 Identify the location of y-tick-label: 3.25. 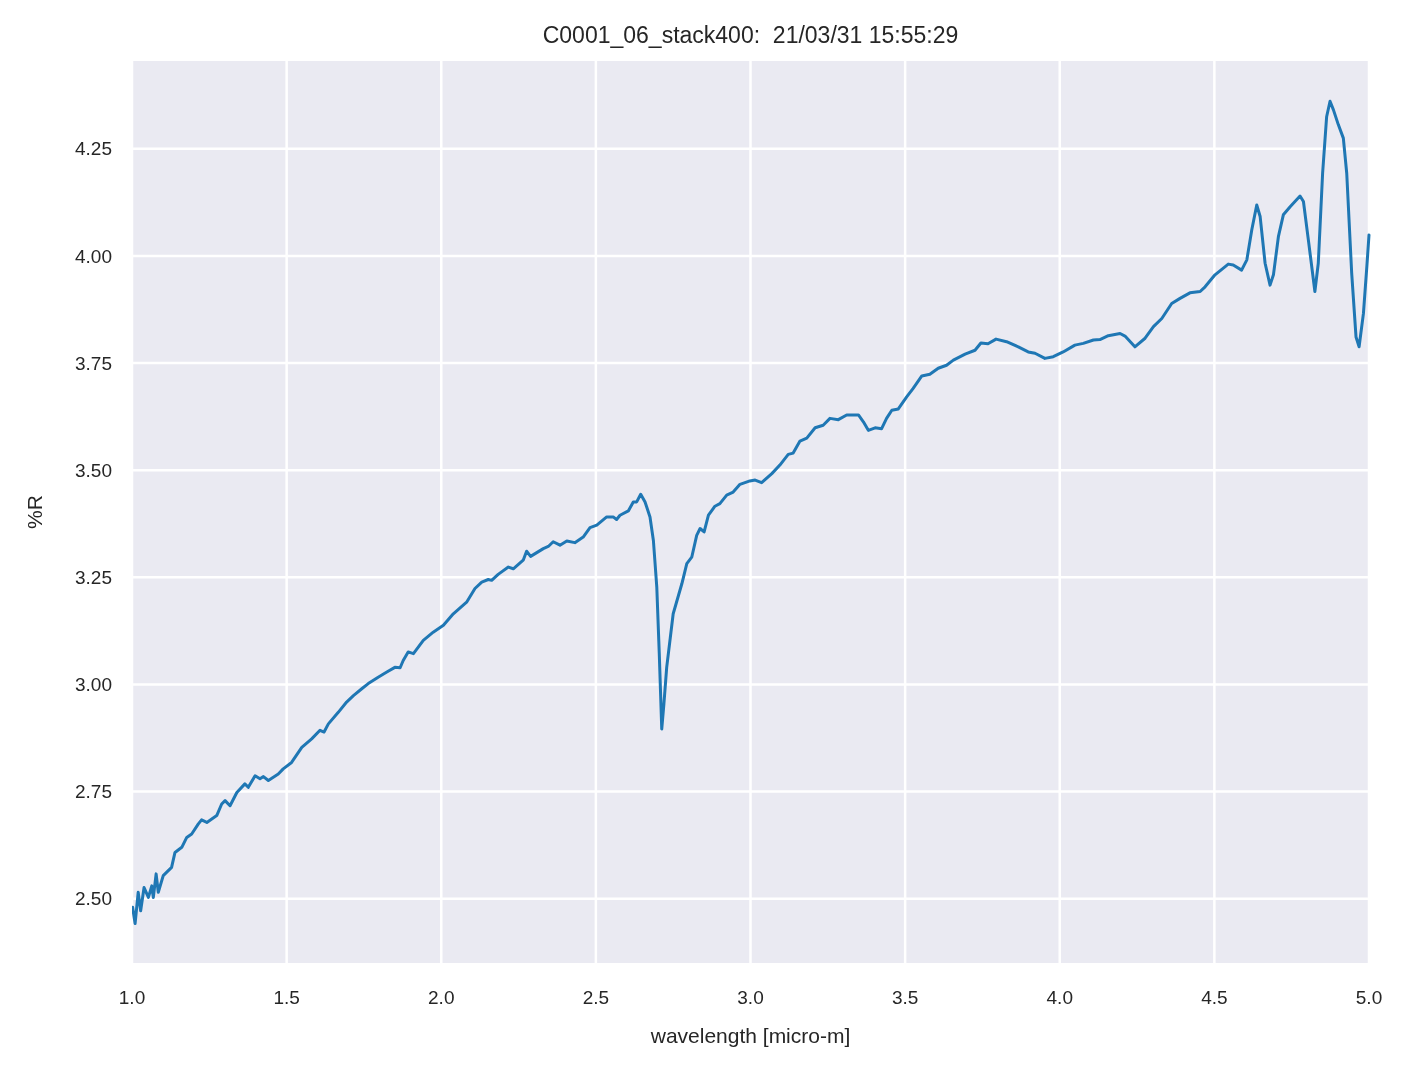
(93, 577).